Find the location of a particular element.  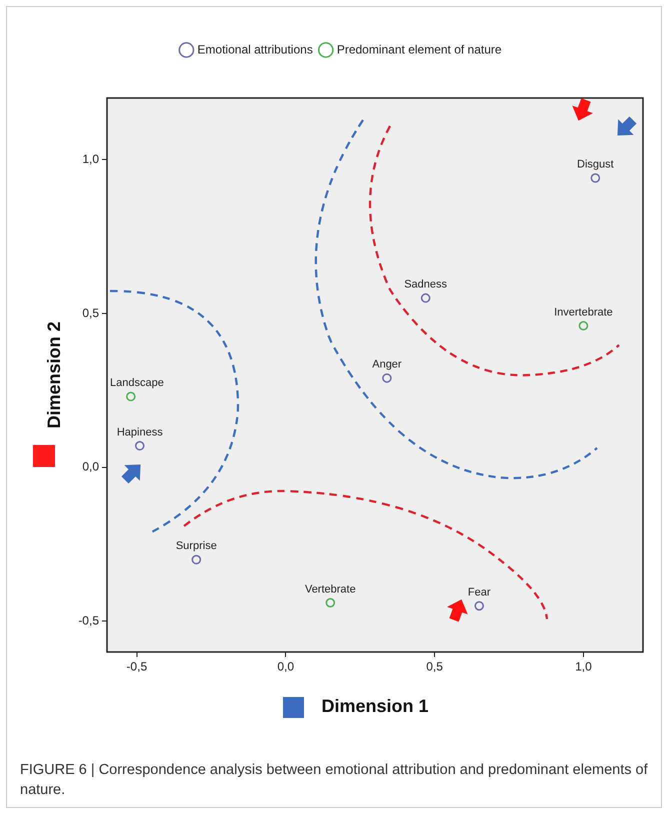

y-tick-label: -0,5 is located at coordinates (89, 621).